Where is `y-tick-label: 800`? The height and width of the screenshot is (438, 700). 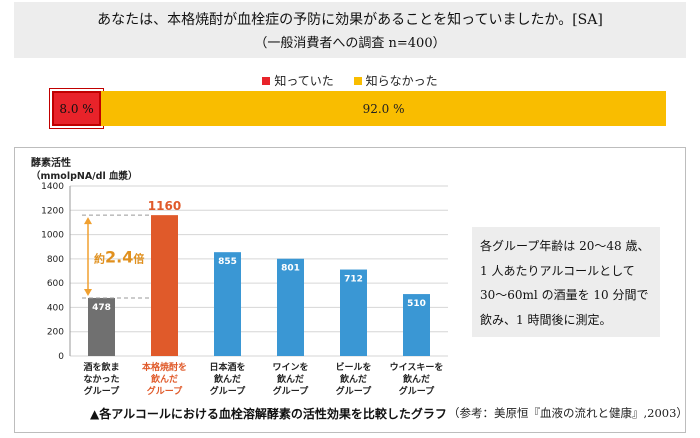 y-tick-label: 800 is located at coordinates (55, 260).